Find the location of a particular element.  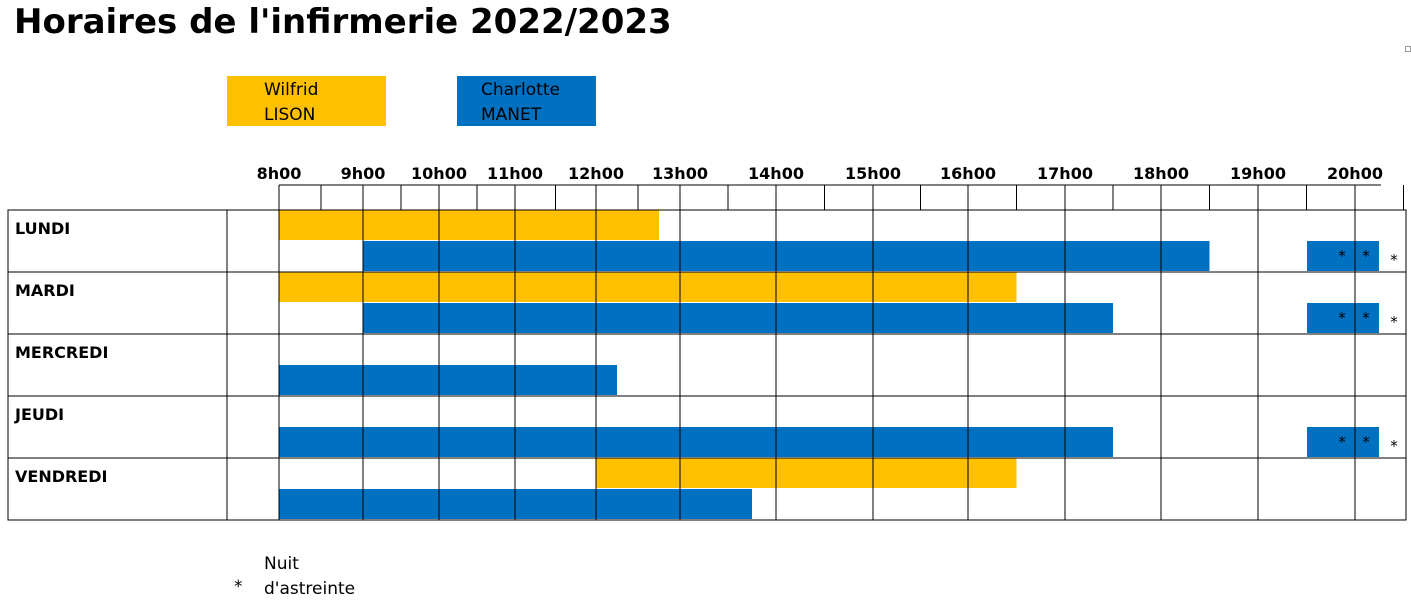

hour-label: 11h00 is located at coordinates (515, 173).